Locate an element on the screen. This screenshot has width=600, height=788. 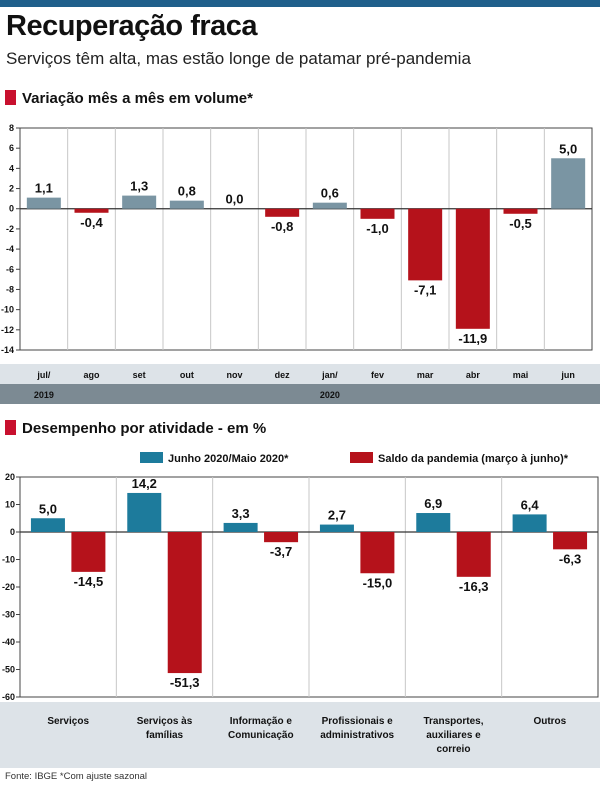
y-tick-label: -40 is located at coordinates (8, 642).